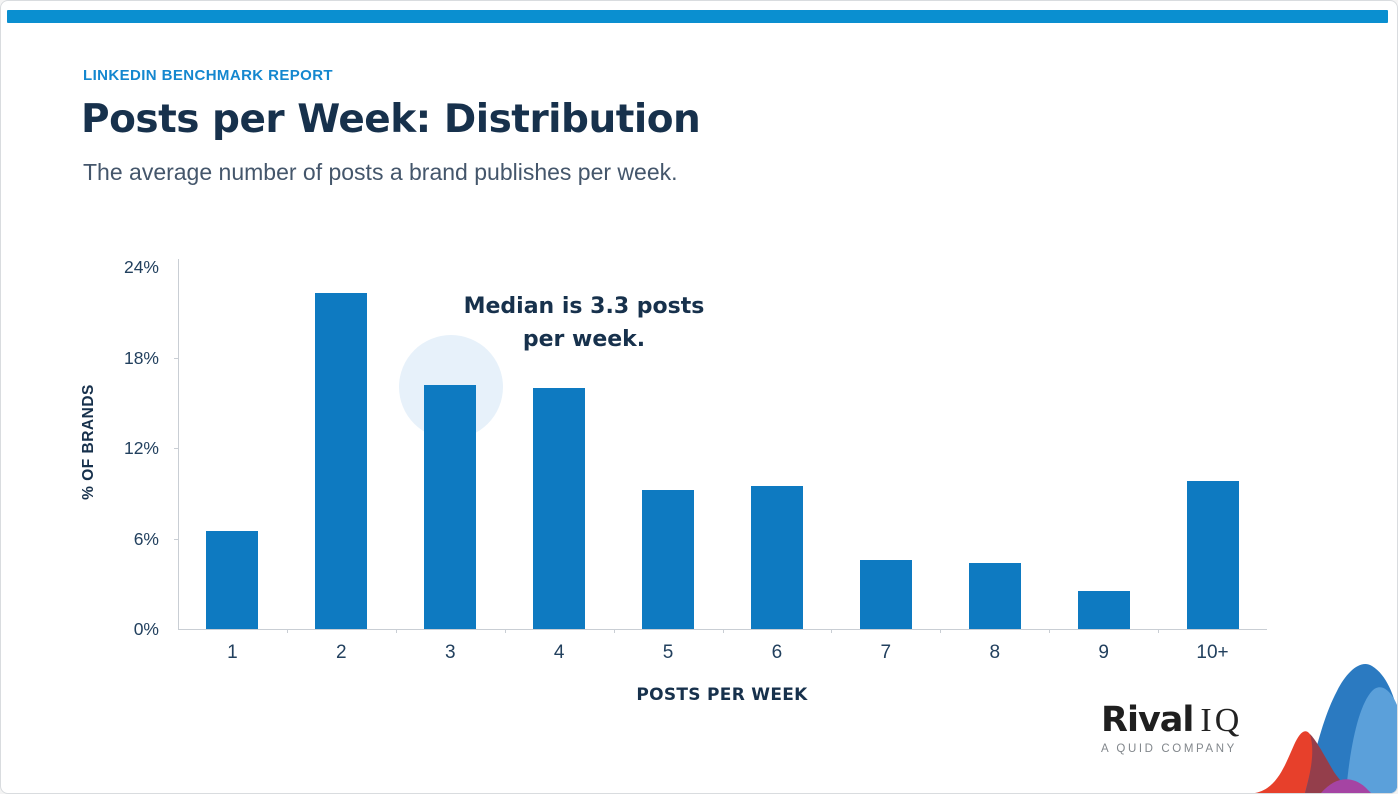 This screenshot has width=1398, height=794. What do you see at coordinates (341, 652) in the screenshot?
I see `x-category-label: 2` at bounding box center [341, 652].